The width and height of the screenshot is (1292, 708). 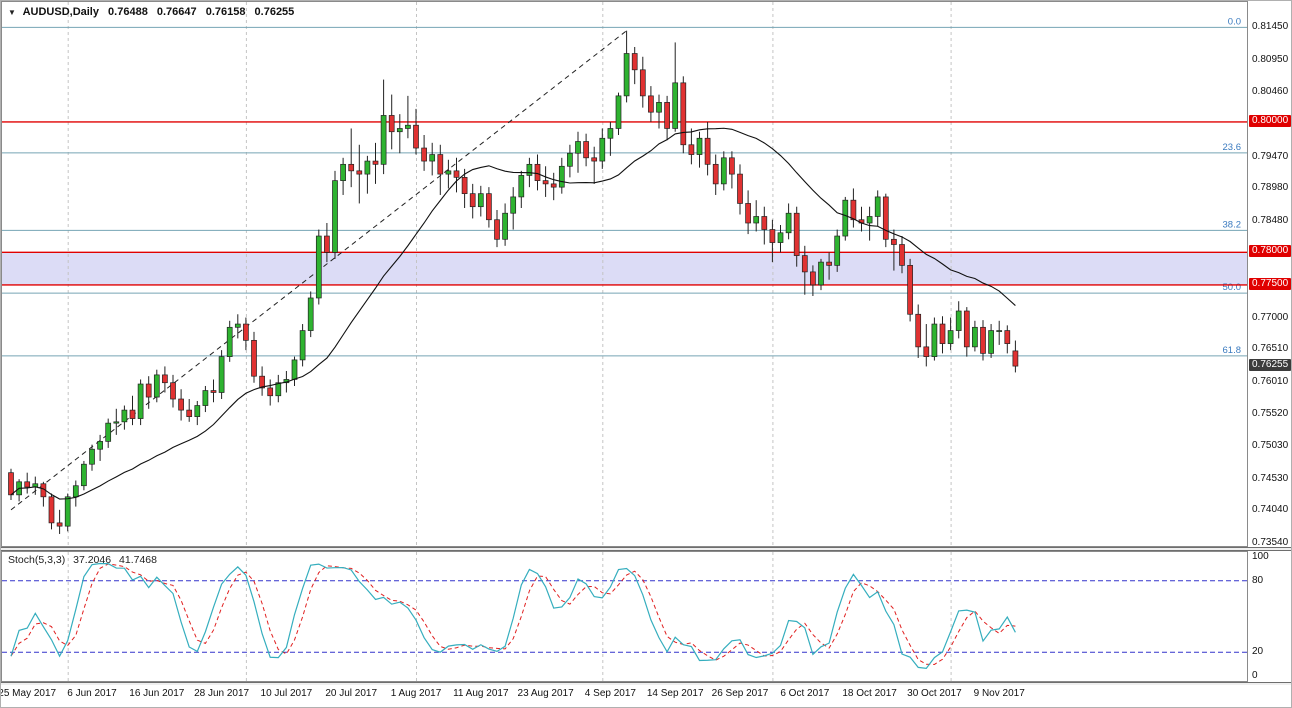 I want to click on date-axis-label: 26 Sep 2017, so click(x=740, y=693).